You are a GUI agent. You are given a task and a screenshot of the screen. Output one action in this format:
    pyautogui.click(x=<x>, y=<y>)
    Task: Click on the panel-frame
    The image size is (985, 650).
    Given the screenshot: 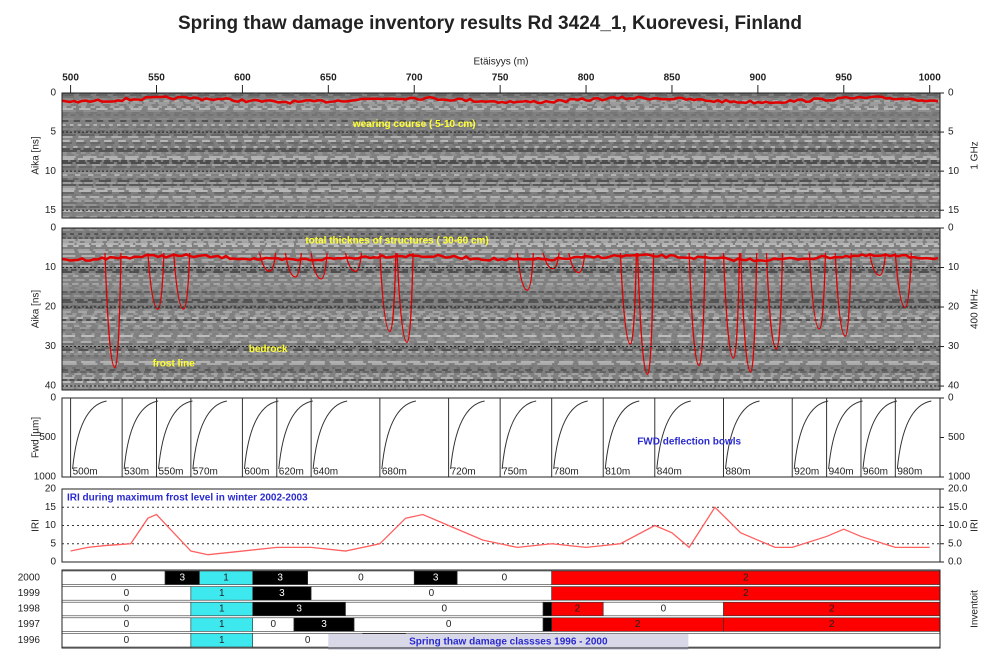 What is the action you would take?
    pyautogui.click(x=501, y=609)
    